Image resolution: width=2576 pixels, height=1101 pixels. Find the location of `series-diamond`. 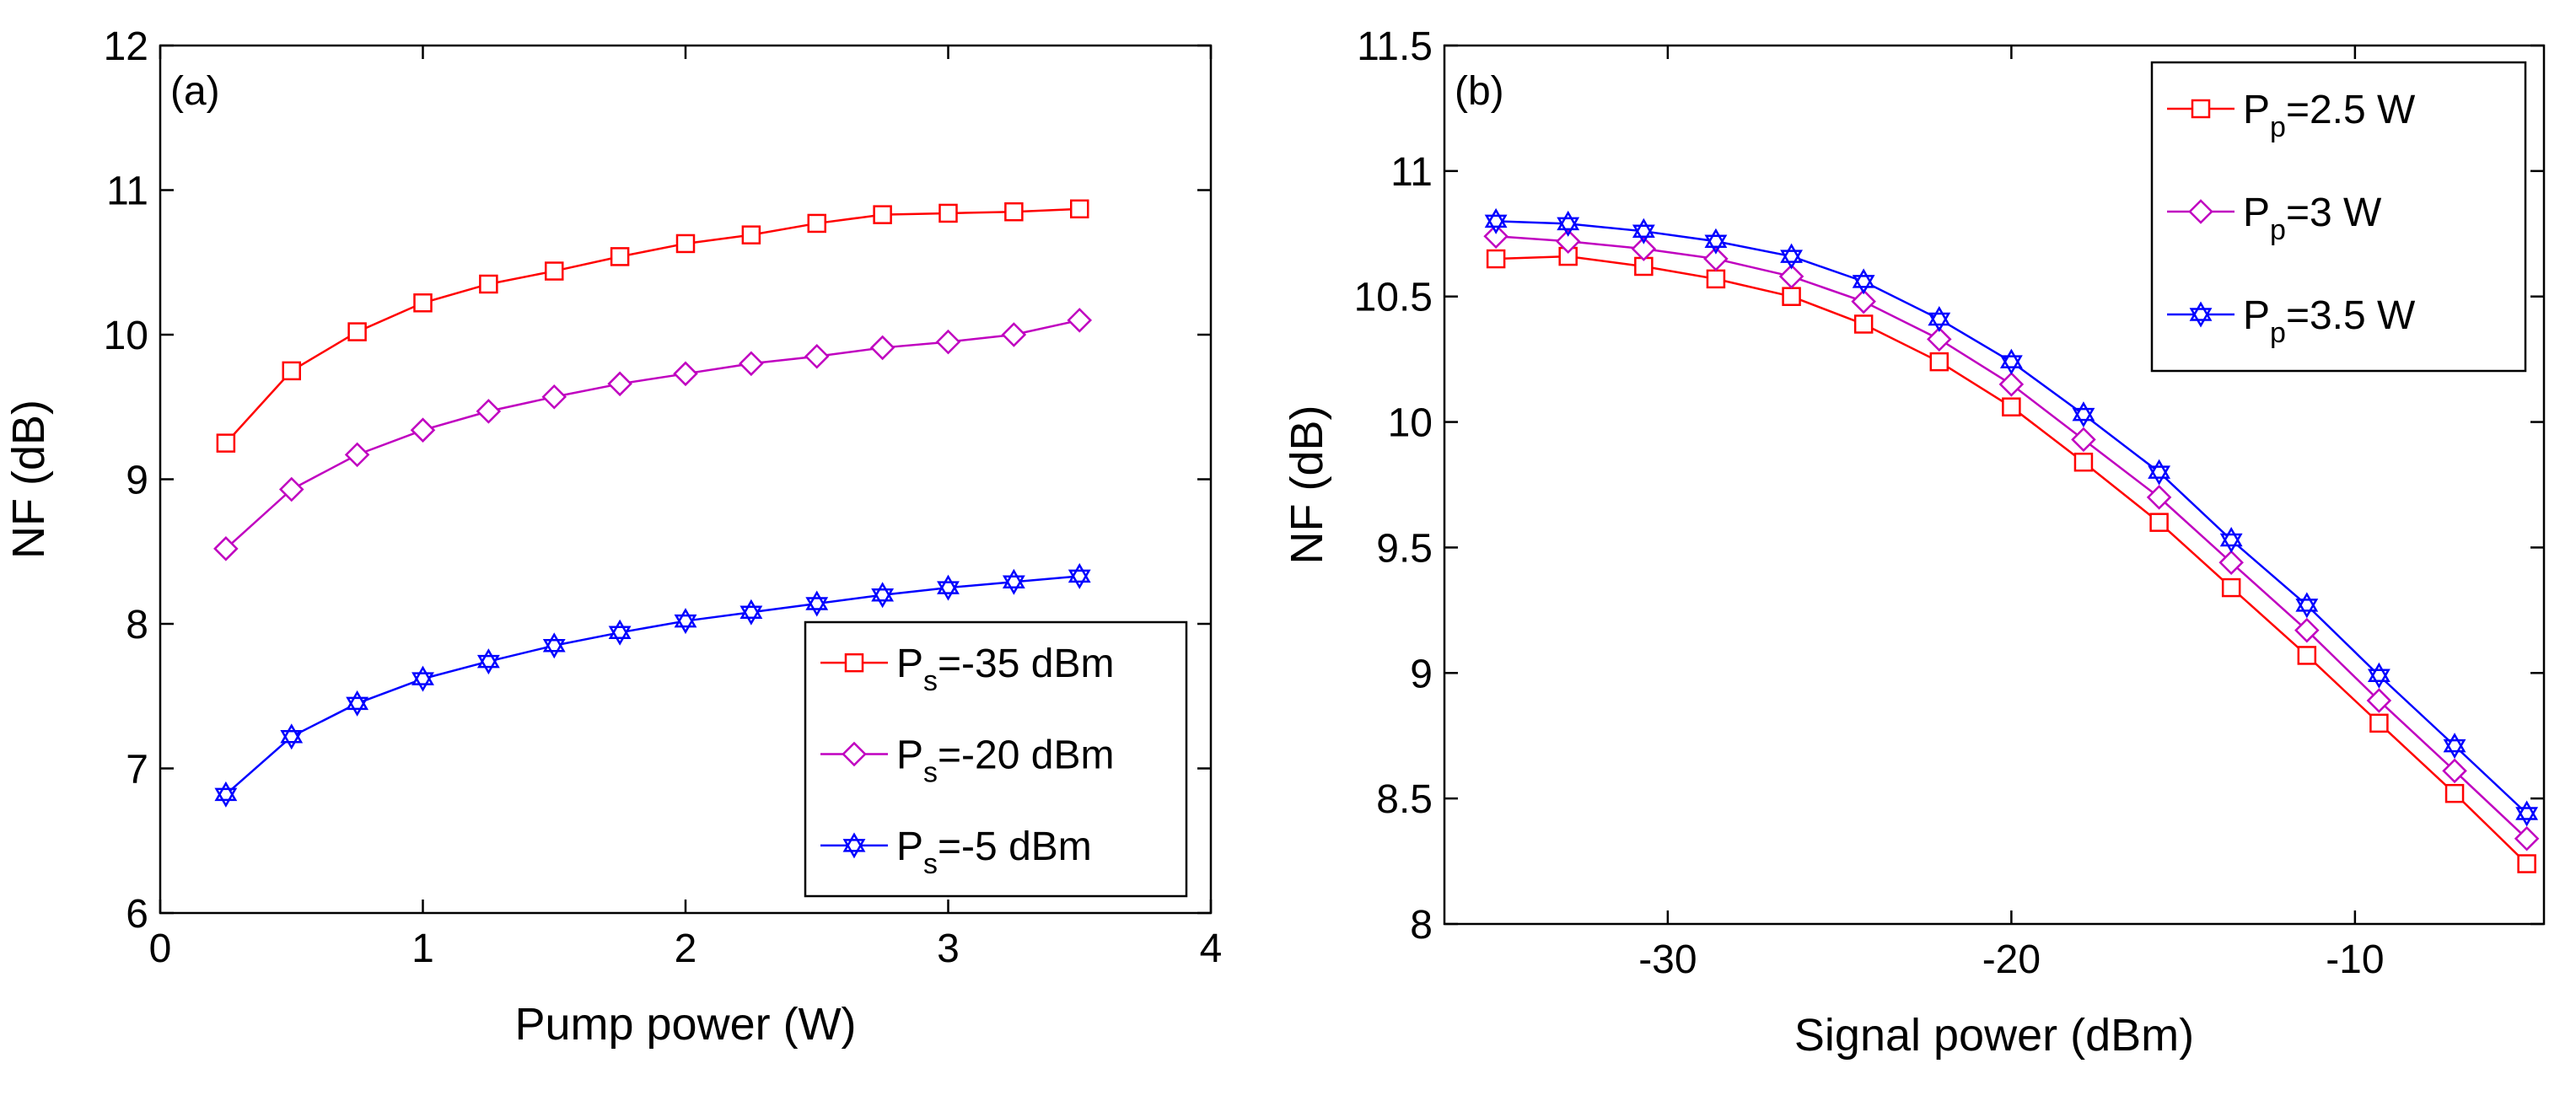

series-diamond is located at coordinates (653, 434).